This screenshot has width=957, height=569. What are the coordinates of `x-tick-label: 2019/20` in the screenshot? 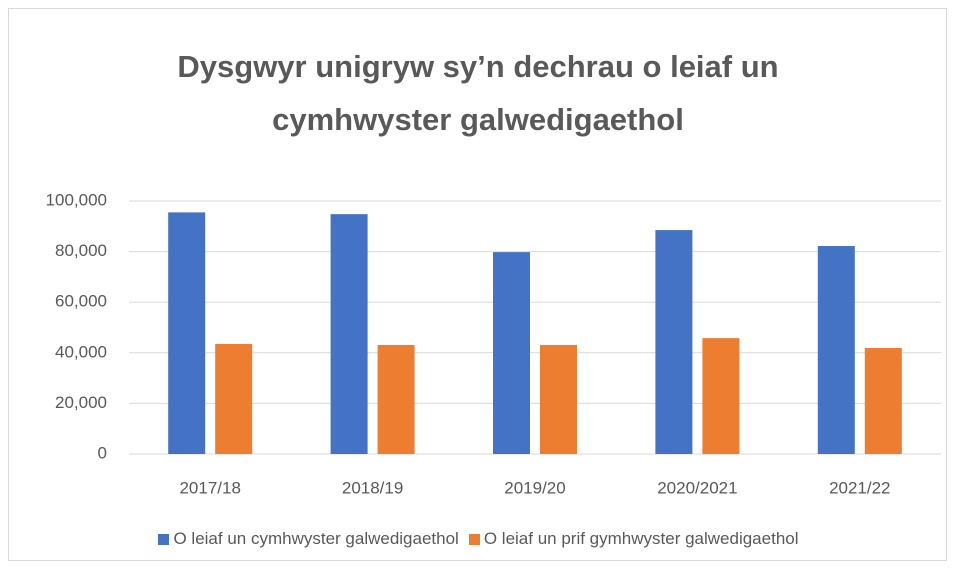 It's located at (534, 487).